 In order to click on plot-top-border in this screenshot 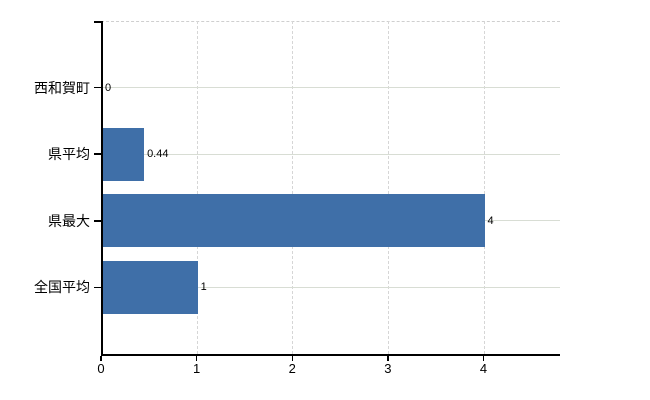, I will do `click(330, 21)`.